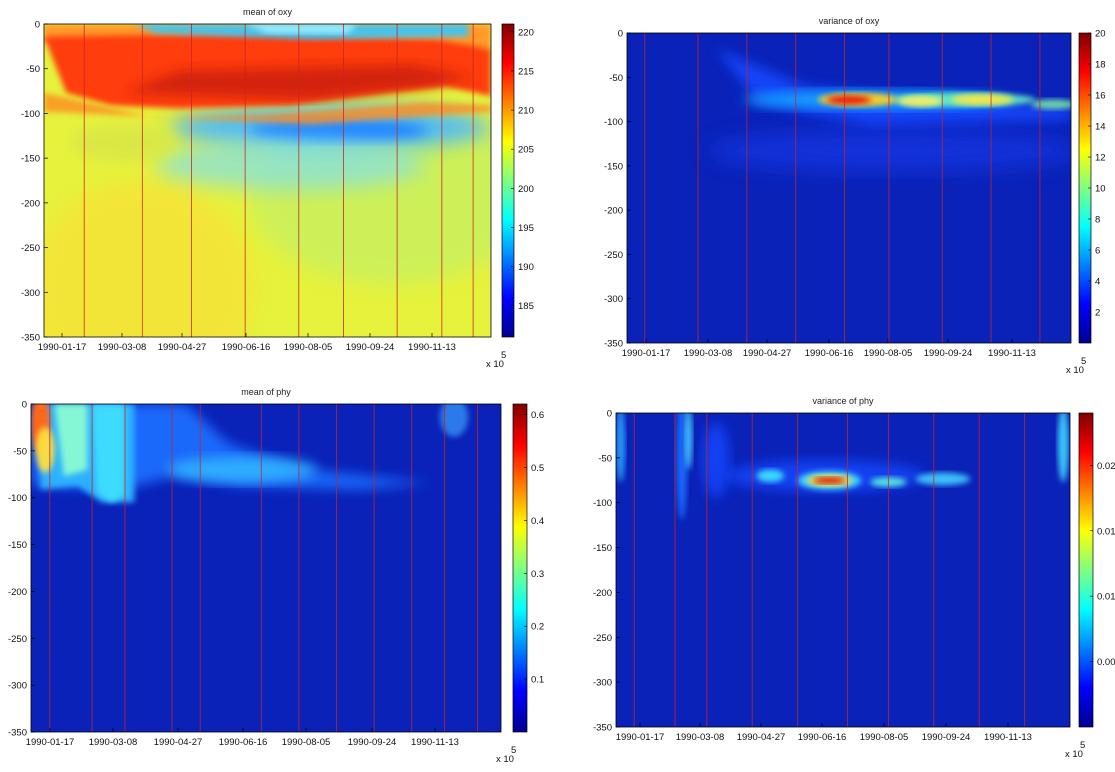 The height and width of the screenshot is (772, 1115). What do you see at coordinates (526, 32) in the screenshot?
I see `colorbar-tick-label: 220` at bounding box center [526, 32].